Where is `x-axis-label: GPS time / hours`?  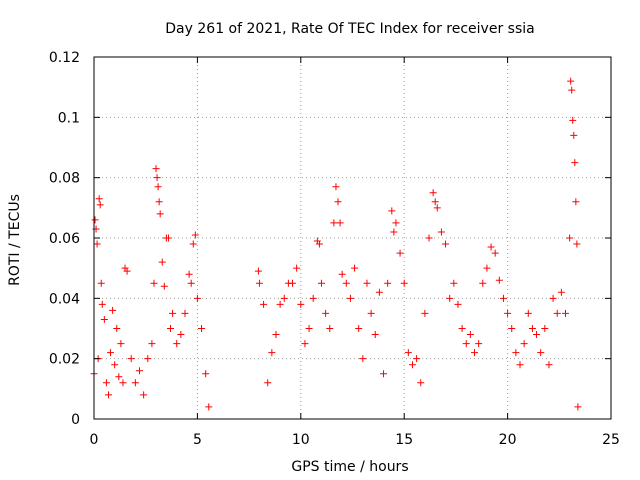
x-axis-label: GPS time / hours is located at coordinates (349, 467).